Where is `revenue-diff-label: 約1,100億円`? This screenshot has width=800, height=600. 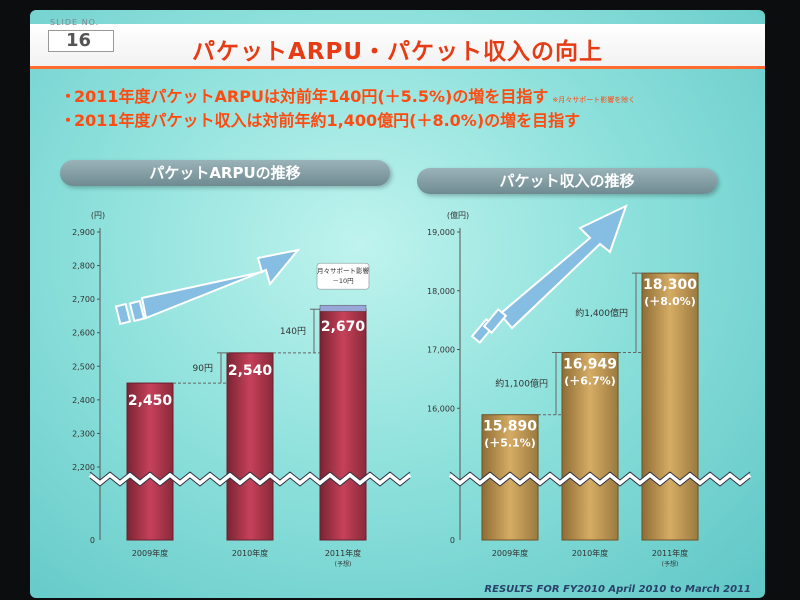
revenue-diff-label: 約1,100億円 is located at coordinates (521, 384).